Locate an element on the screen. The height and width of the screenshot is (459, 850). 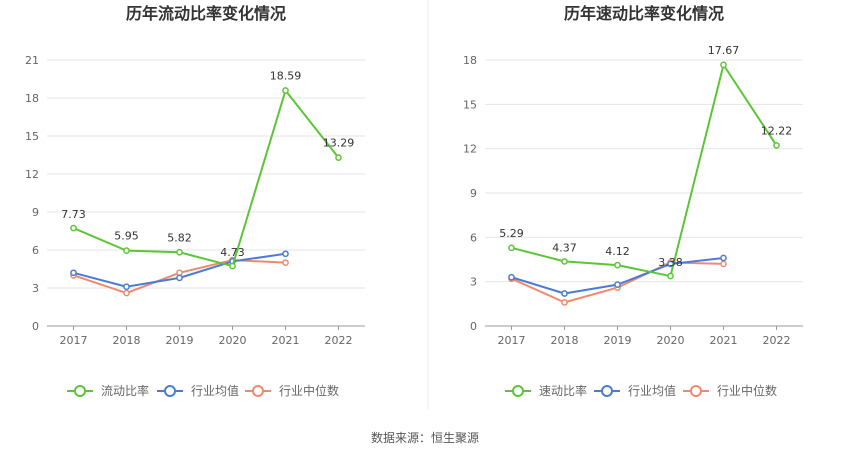
data-label: 4.37 is located at coordinates (564, 247).